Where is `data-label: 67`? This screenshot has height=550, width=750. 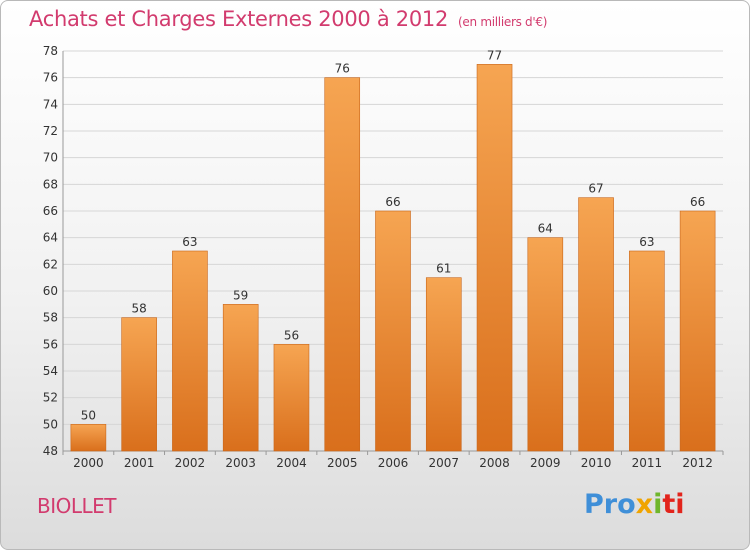
data-label: 67 is located at coordinates (595, 189).